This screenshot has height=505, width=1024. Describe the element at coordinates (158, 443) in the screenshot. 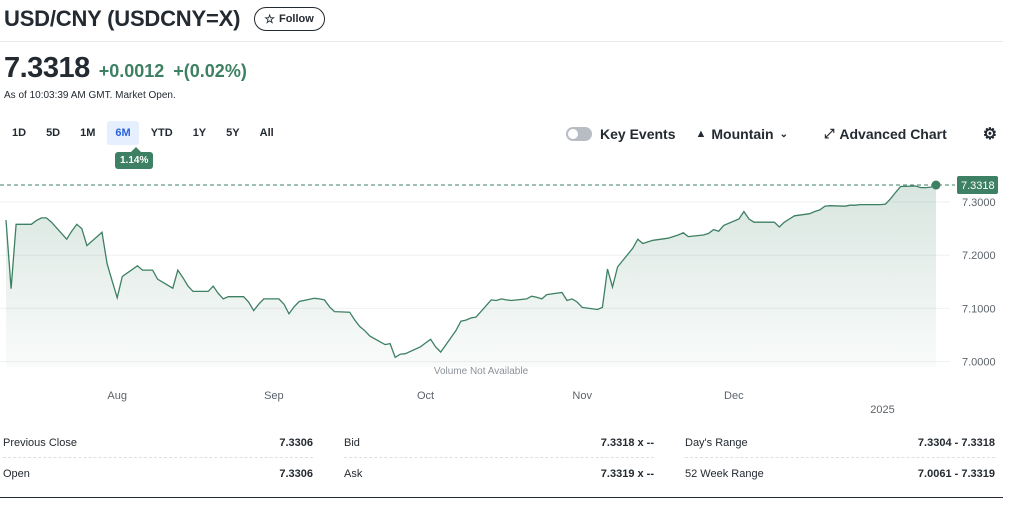

I see `stat-previous-close: Previous Close 7.3306` at that location.